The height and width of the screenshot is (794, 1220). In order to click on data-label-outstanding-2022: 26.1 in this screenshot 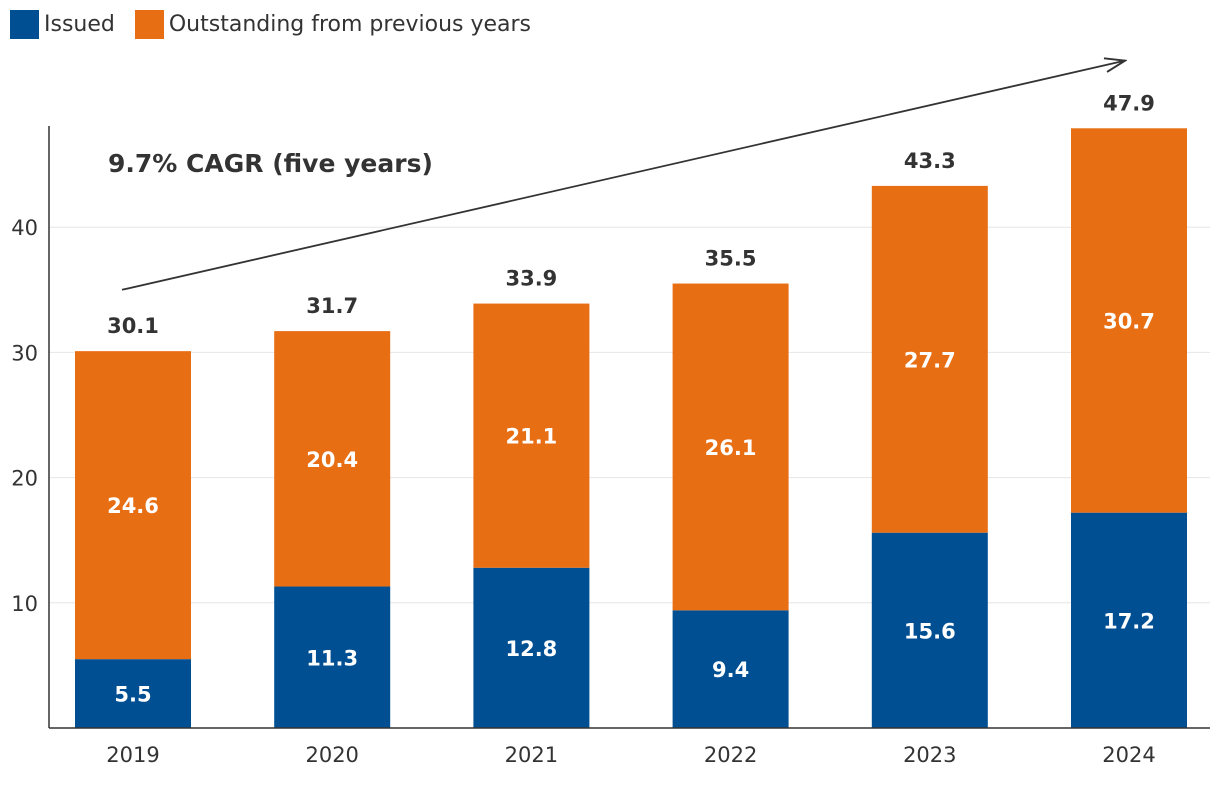, I will do `click(731, 448)`.